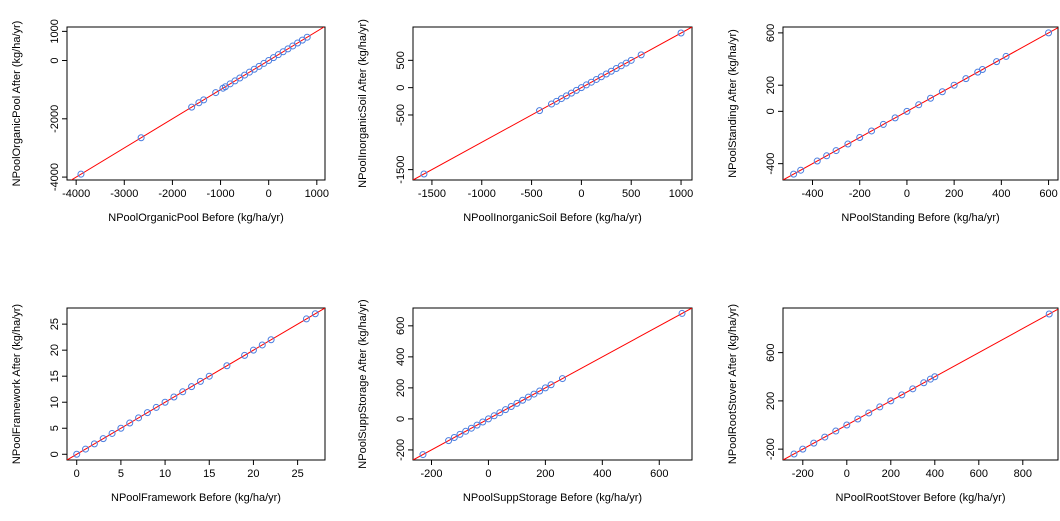 The height and width of the screenshot is (521, 1060). What do you see at coordinates (124, 194) in the screenshot?
I see `x-tick-label: -3000` at bounding box center [124, 194].